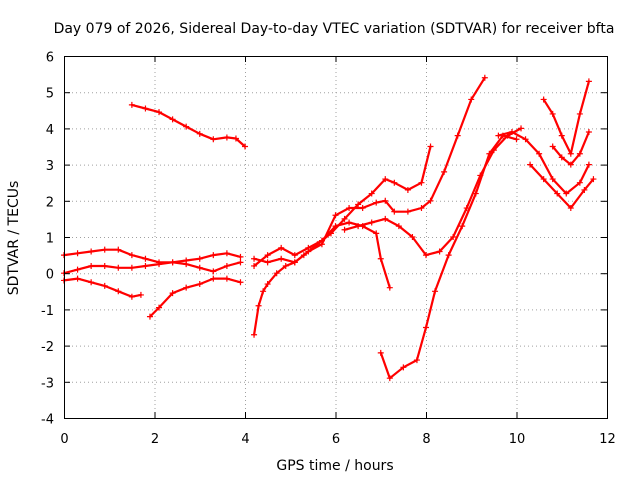 This screenshot has height=480, width=640. Describe the element at coordinates (50, 275) in the screenshot. I see `y-tick-label: 0` at that location.